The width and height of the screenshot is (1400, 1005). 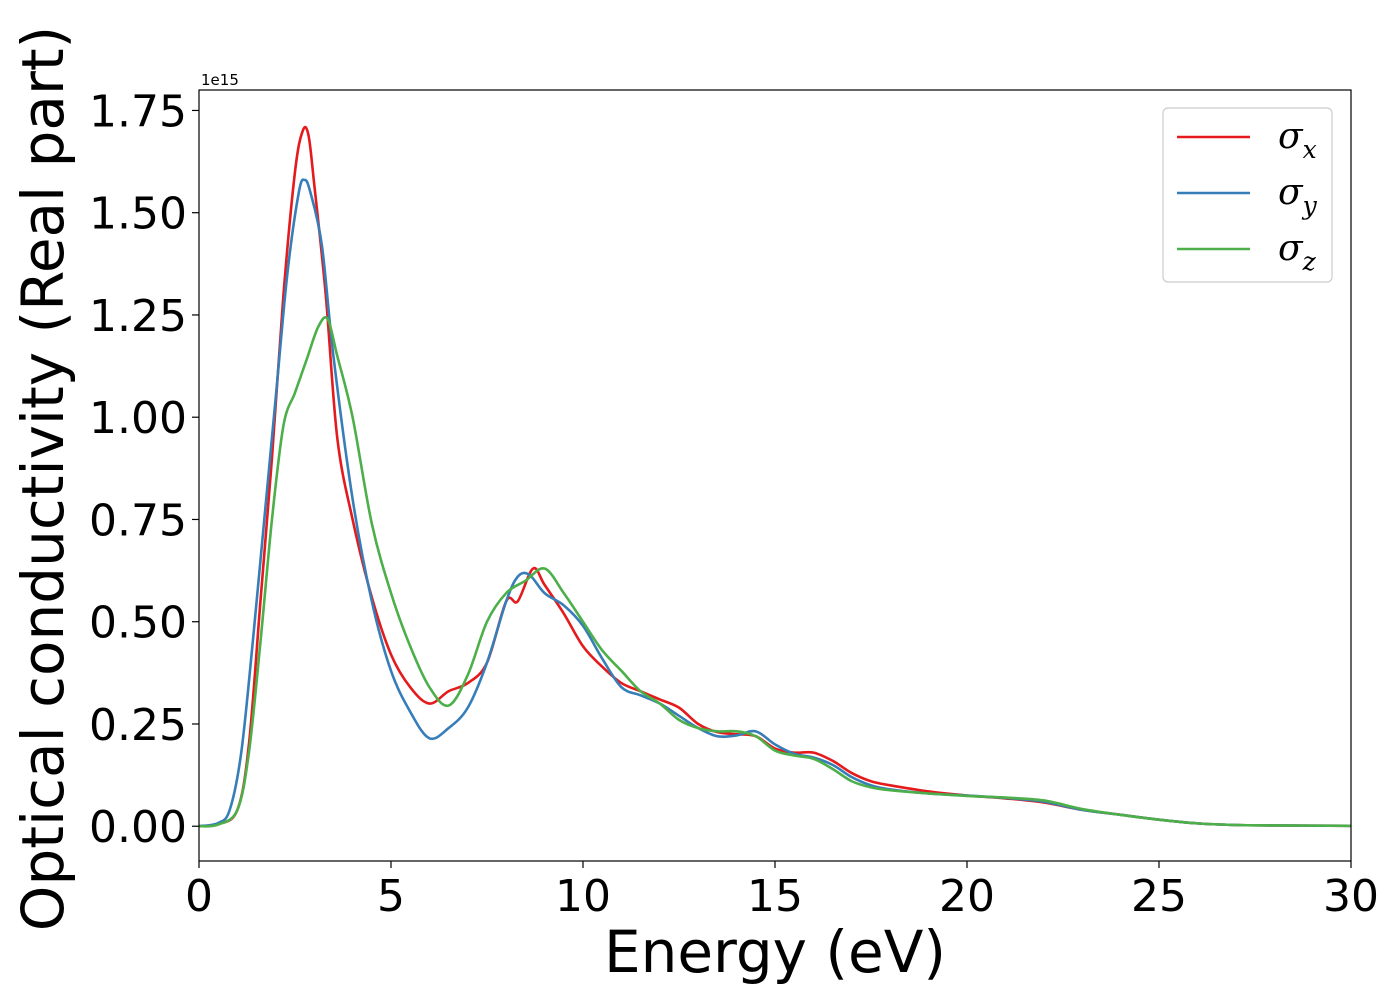 I want to click on x-tick-label: 10, so click(x=583, y=896).